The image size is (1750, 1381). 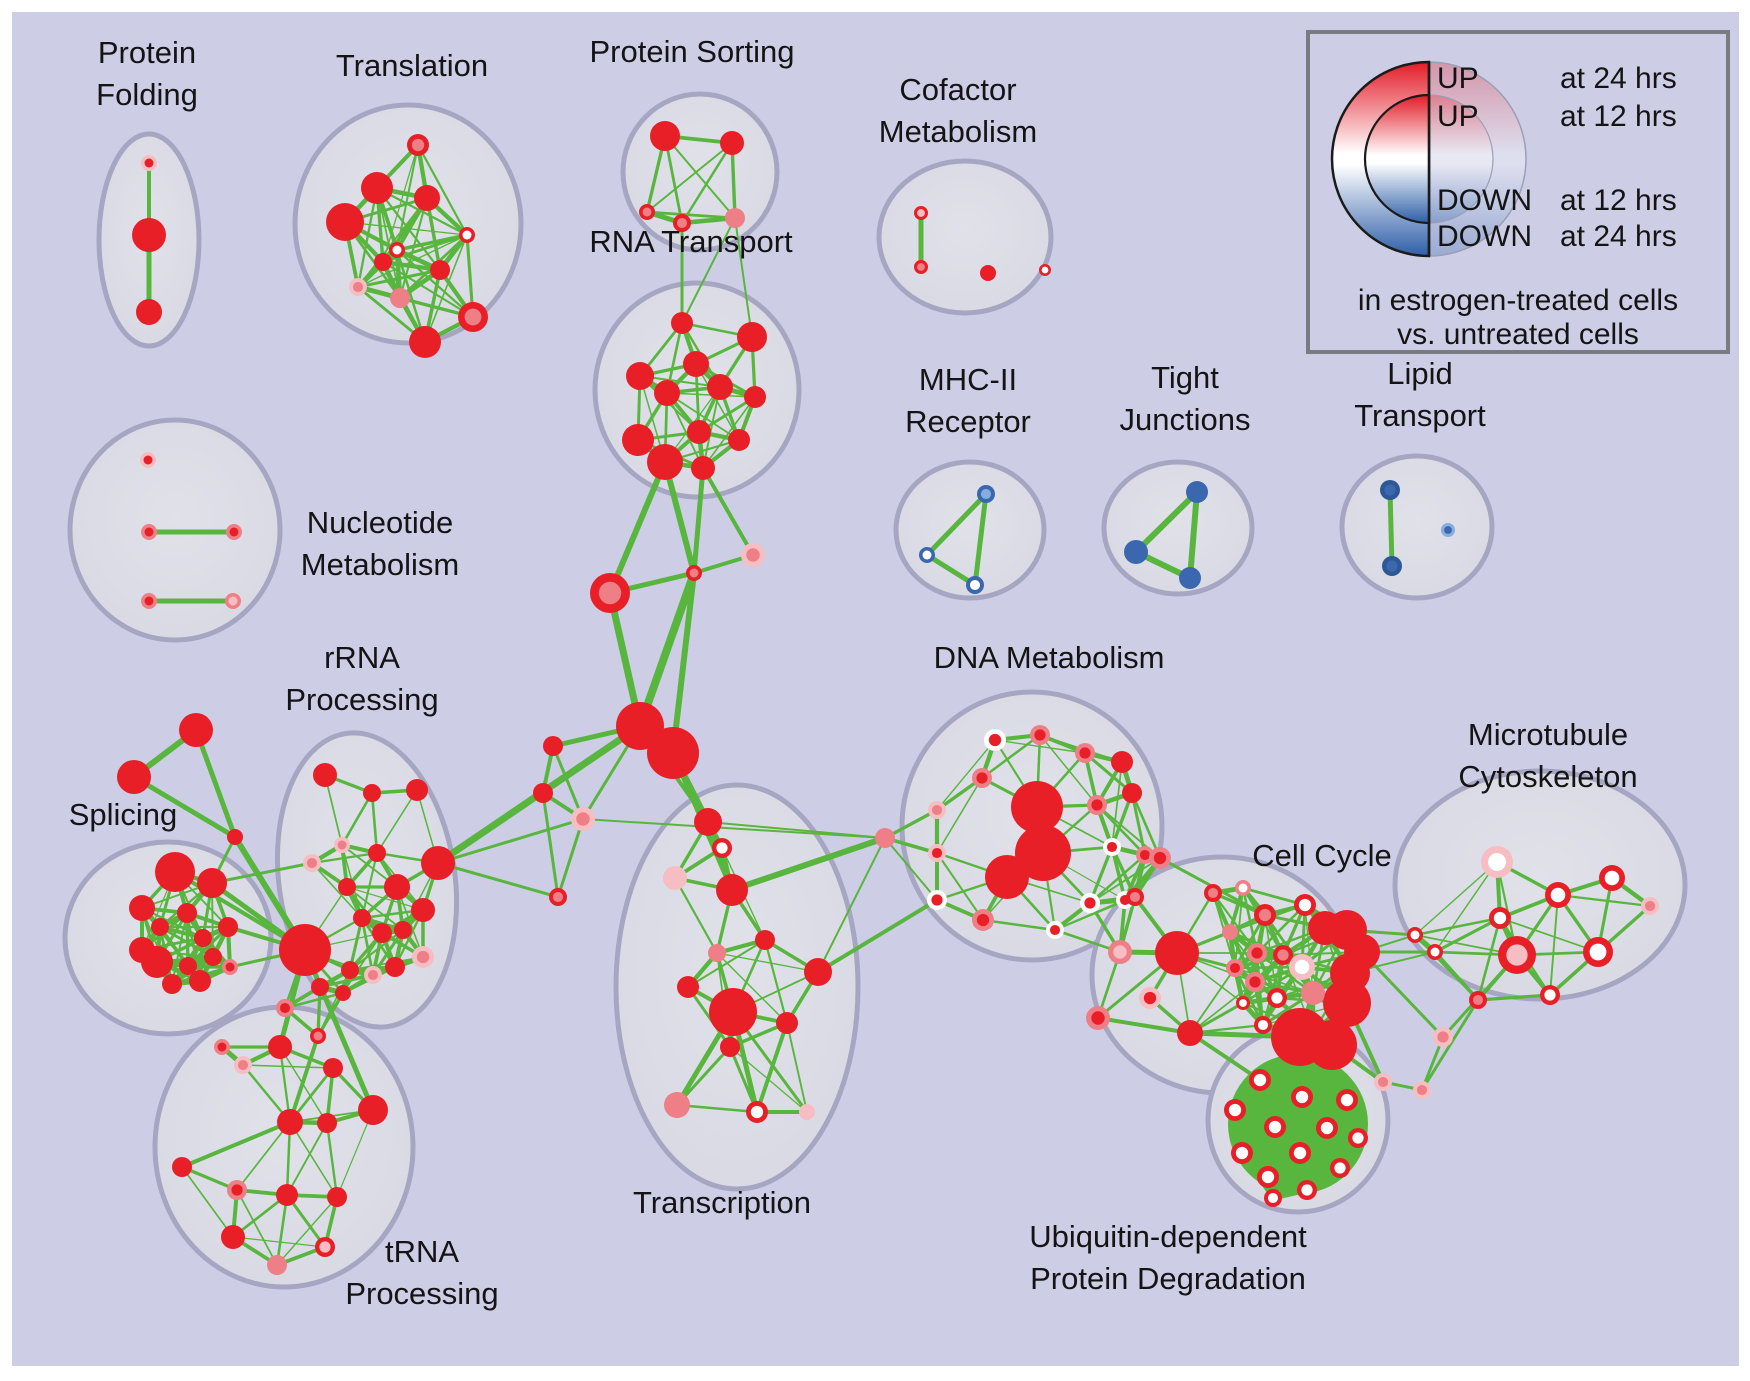 What do you see at coordinates (757, 1112) in the screenshot?
I see `node-core-transcription` at bounding box center [757, 1112].